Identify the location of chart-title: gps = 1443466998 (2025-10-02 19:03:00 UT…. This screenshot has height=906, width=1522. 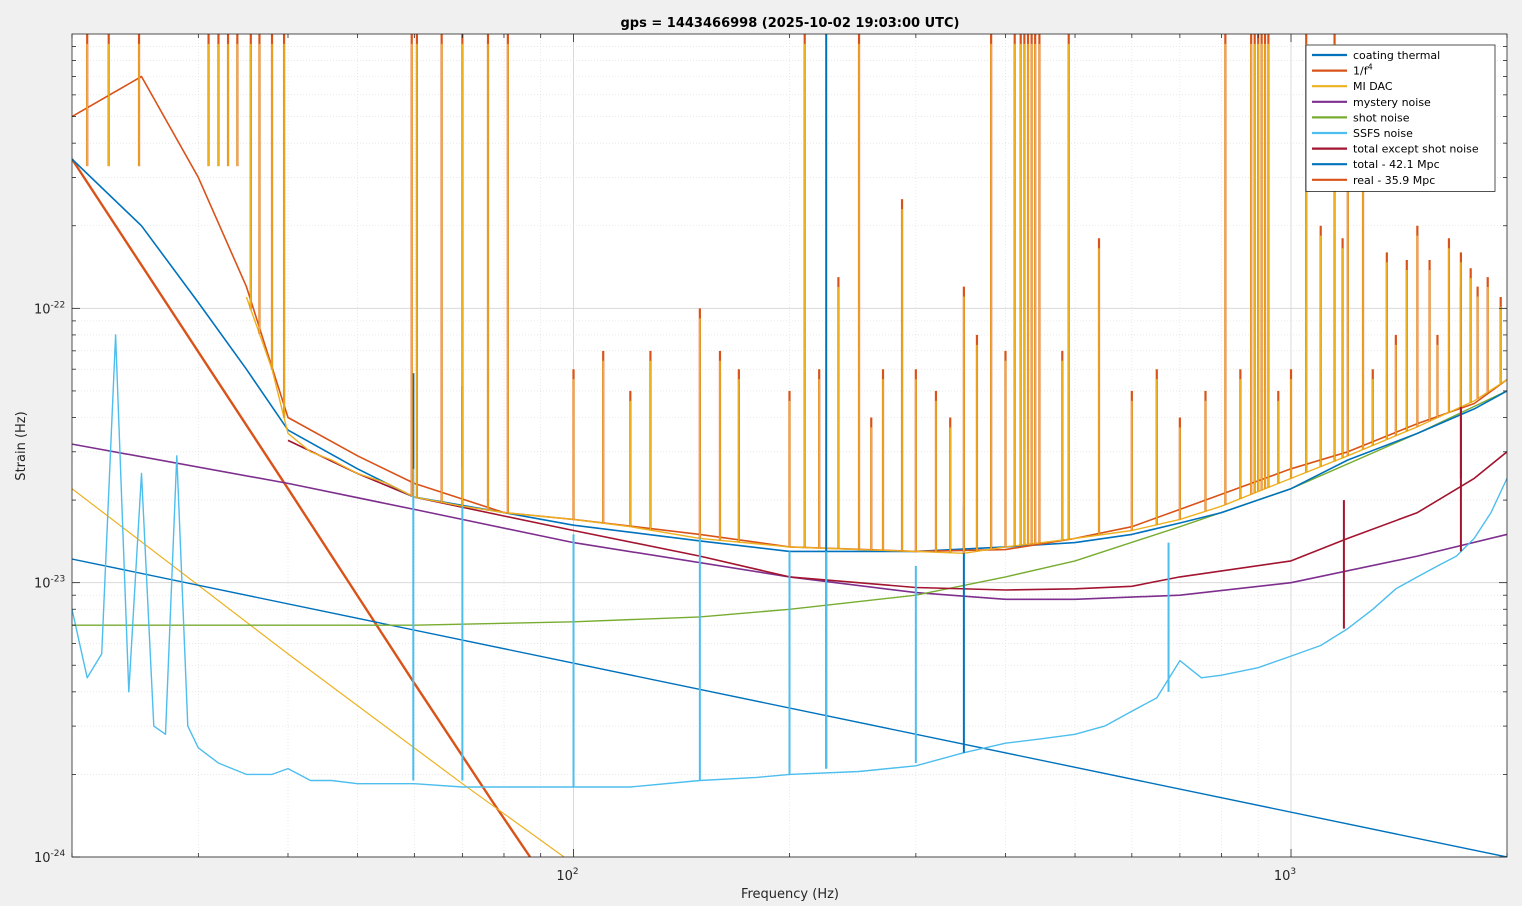
(790, 23).